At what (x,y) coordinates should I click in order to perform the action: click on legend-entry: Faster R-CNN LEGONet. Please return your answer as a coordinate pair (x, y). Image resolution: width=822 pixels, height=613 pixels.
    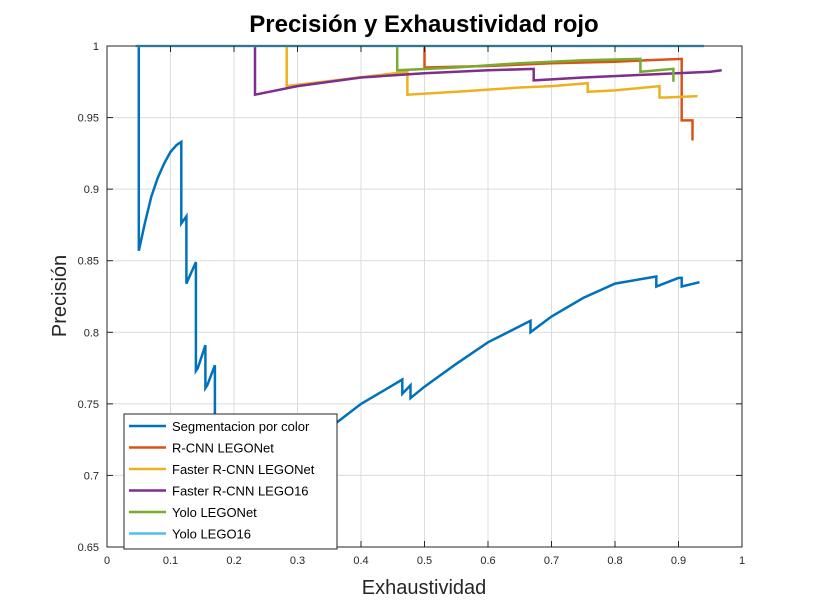
    Looking at the image, I should click on (243, 469).